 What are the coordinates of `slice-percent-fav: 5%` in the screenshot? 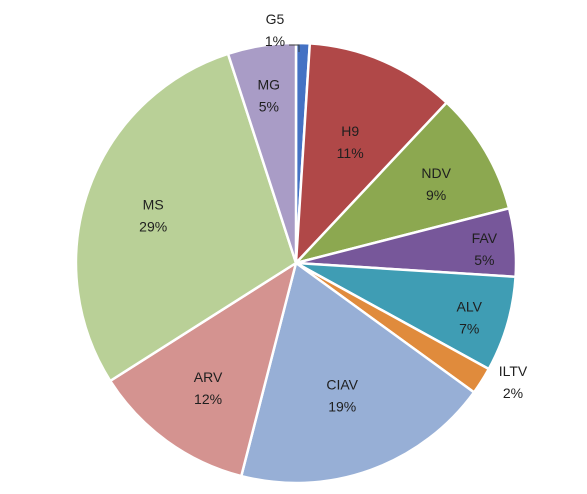 It's located at (484, 260).